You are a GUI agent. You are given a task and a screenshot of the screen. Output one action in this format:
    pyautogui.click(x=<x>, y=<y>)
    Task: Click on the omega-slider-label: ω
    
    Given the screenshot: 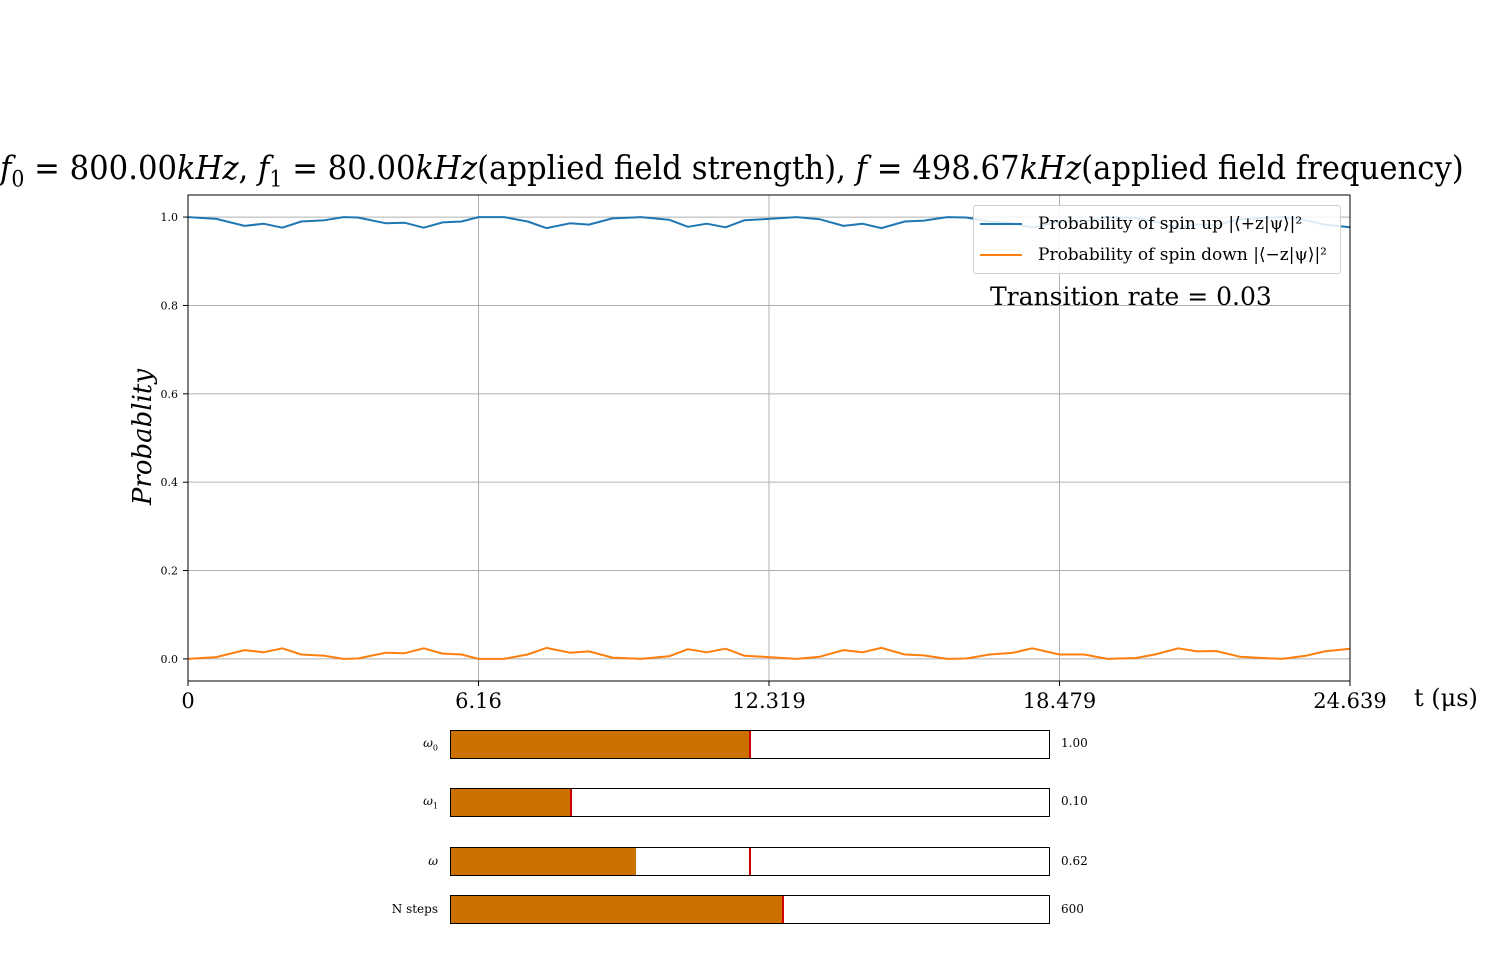 What is the action you would take?
    pyautogui.click(x=433, y=861)
    